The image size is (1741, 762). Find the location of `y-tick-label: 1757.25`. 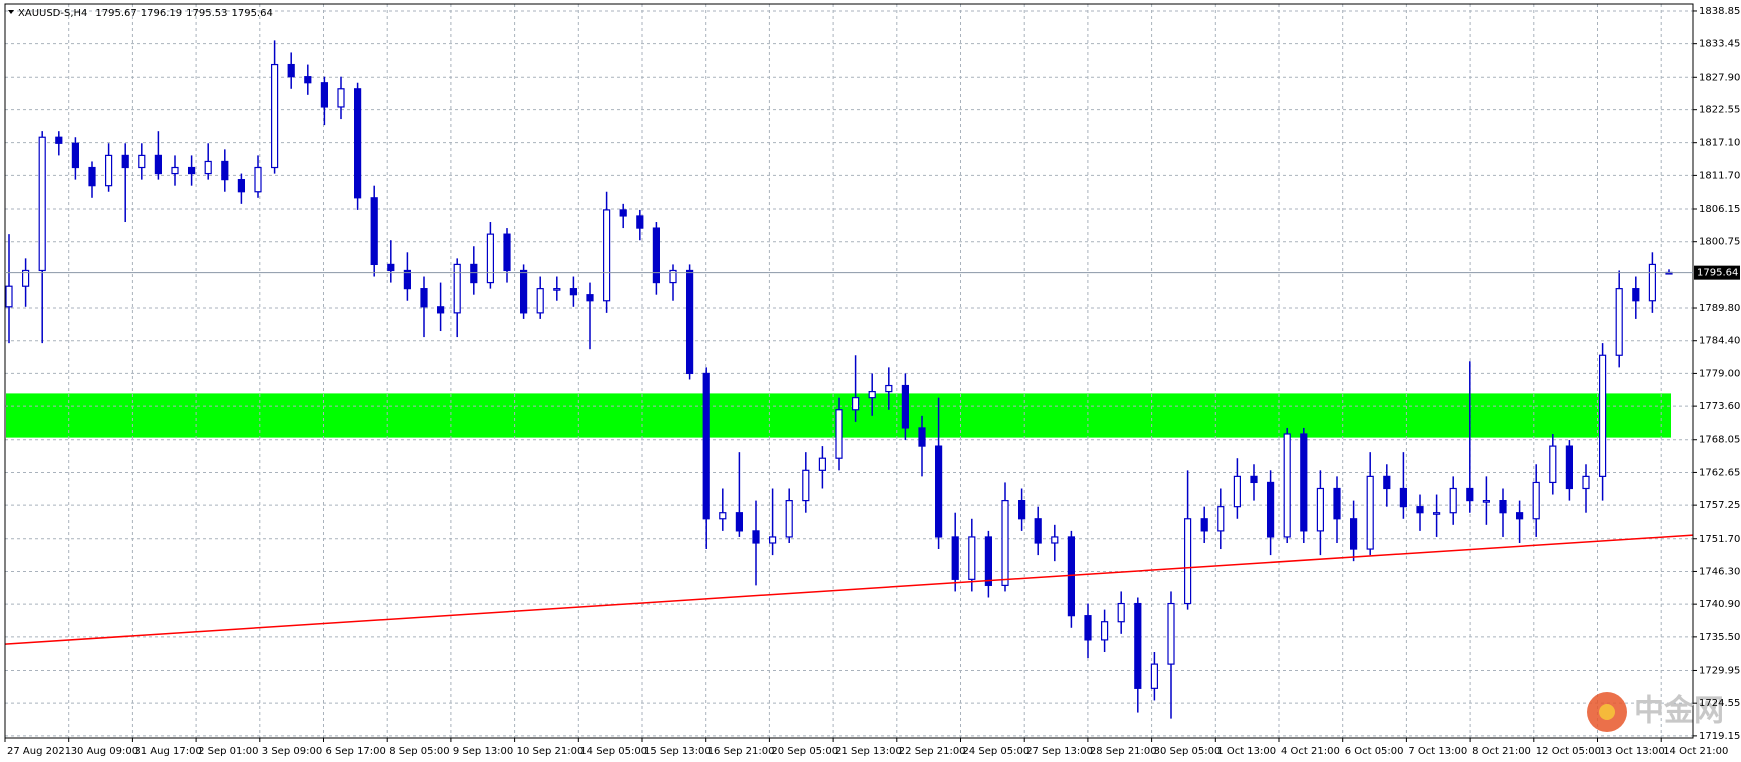

y-tick-label: 1757.25 is located at coordinates (1719, 505).